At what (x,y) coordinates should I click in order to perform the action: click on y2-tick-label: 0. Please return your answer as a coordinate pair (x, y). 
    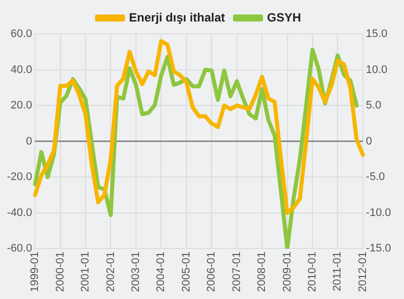
    Looking at the image, I should click on (369, 141).